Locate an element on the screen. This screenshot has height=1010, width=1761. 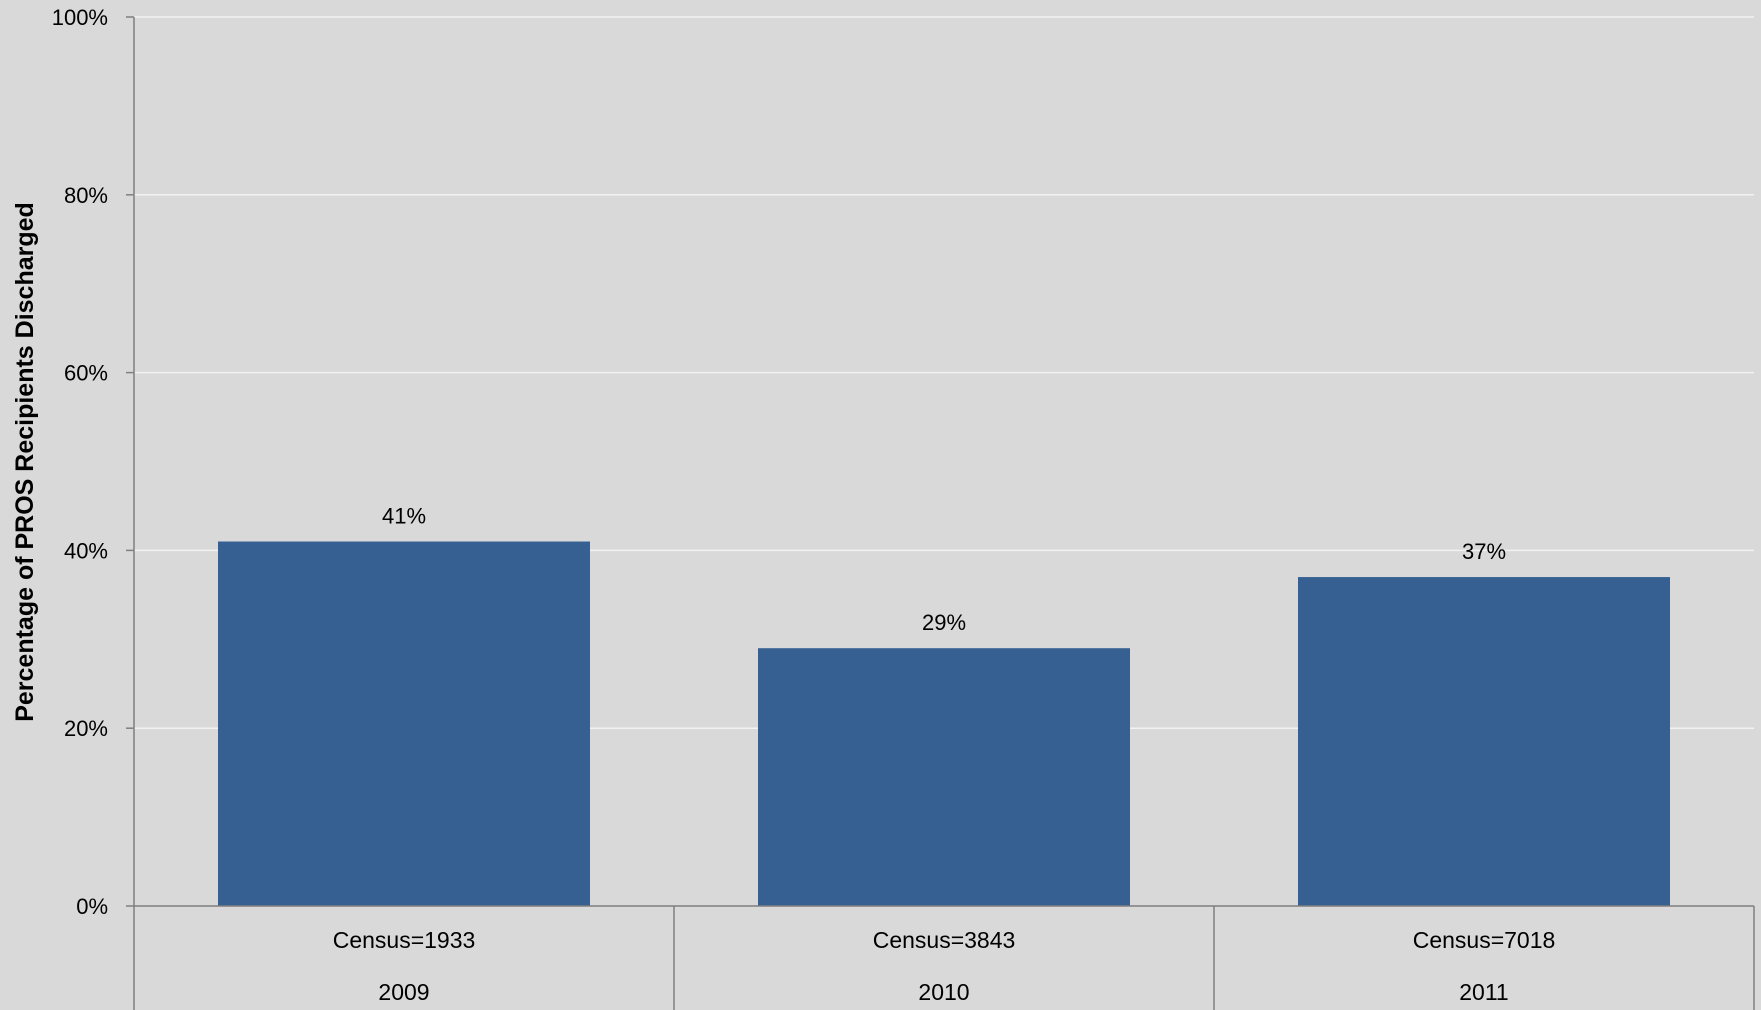
category-label-2011: 2011 is located at coordinates (1483, 992).